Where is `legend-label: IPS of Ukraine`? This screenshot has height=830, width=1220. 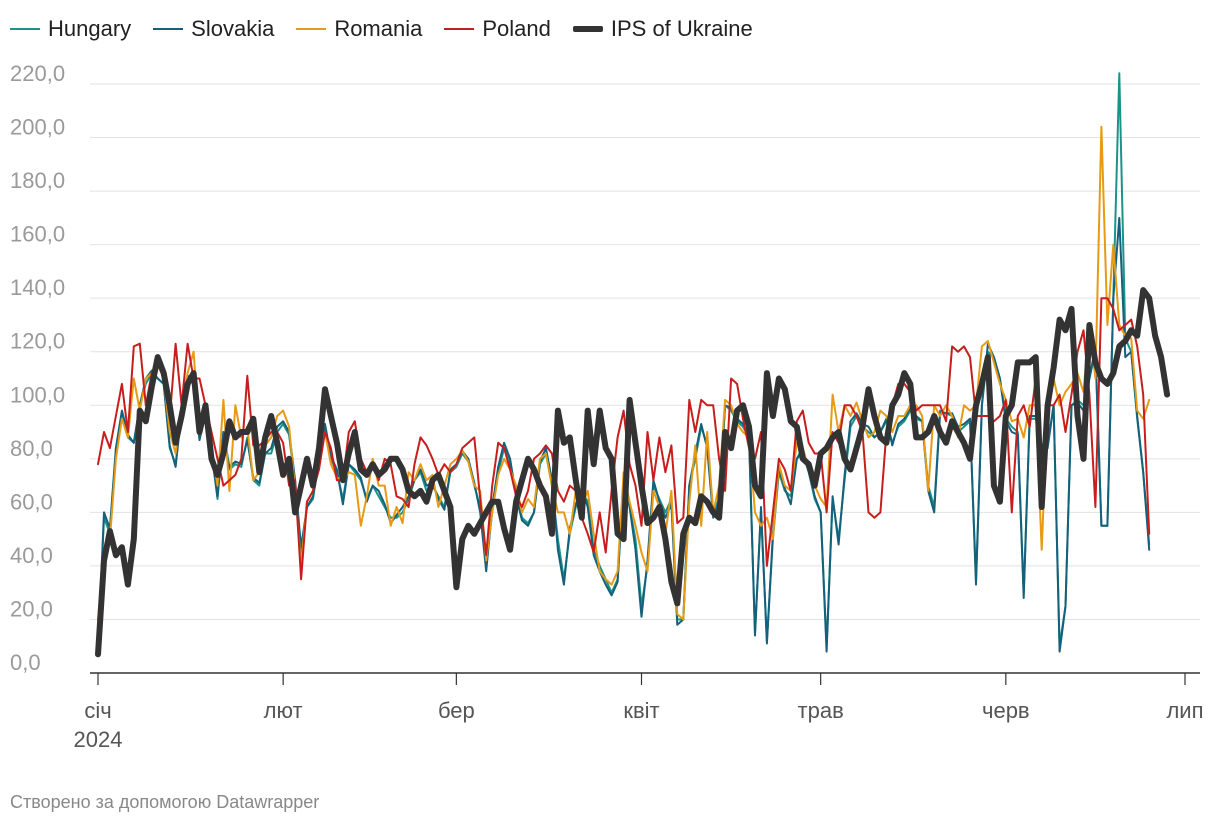
legend-label: IPS of Ukraine is located at coordinates (681, 28).